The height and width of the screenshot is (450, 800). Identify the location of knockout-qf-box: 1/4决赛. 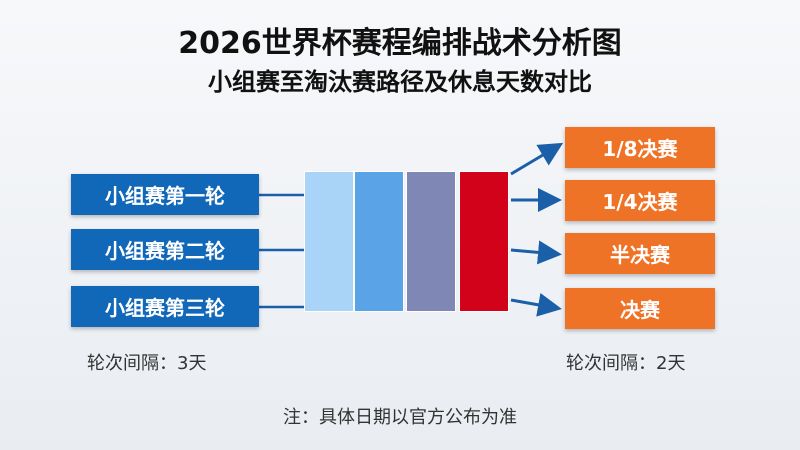
(640, 200).